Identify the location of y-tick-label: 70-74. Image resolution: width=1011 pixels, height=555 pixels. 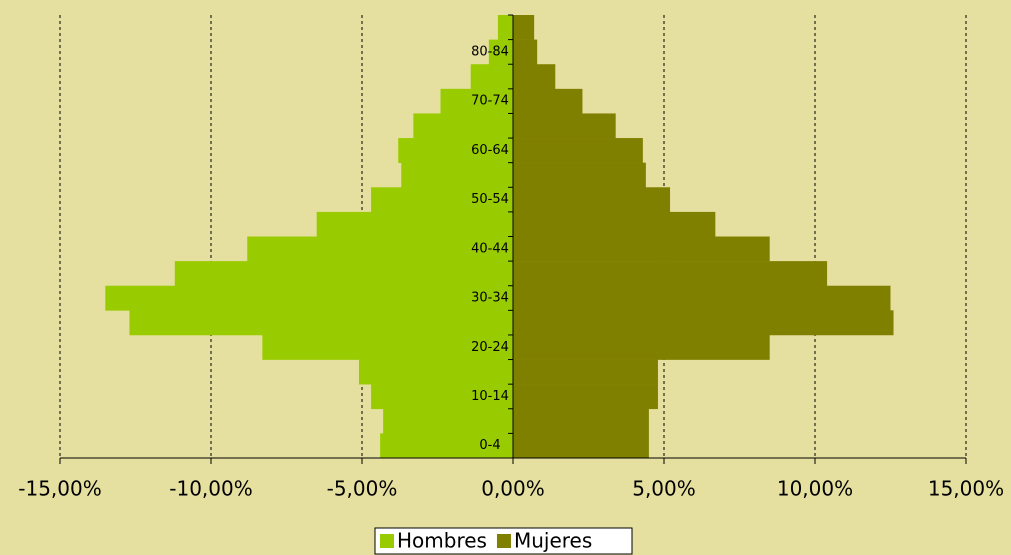
(490, 101).